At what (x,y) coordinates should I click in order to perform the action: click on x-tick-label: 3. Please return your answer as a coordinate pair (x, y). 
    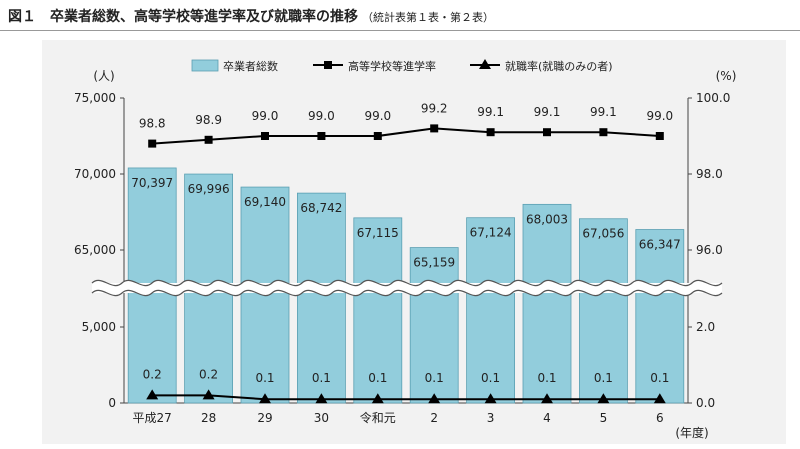
    Looking at the image, I should click on (491, 418).